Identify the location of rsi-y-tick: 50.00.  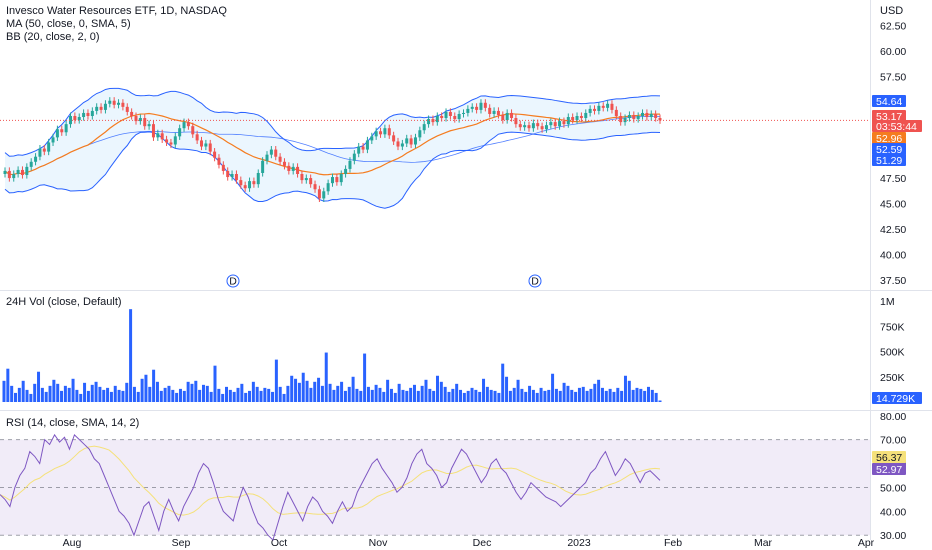
(893, 488).